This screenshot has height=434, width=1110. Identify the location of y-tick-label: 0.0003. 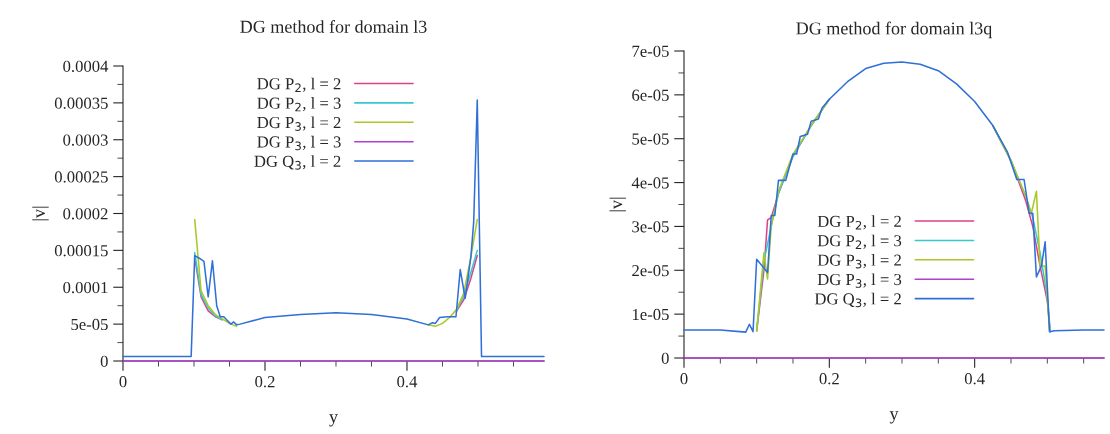
(85, 140).